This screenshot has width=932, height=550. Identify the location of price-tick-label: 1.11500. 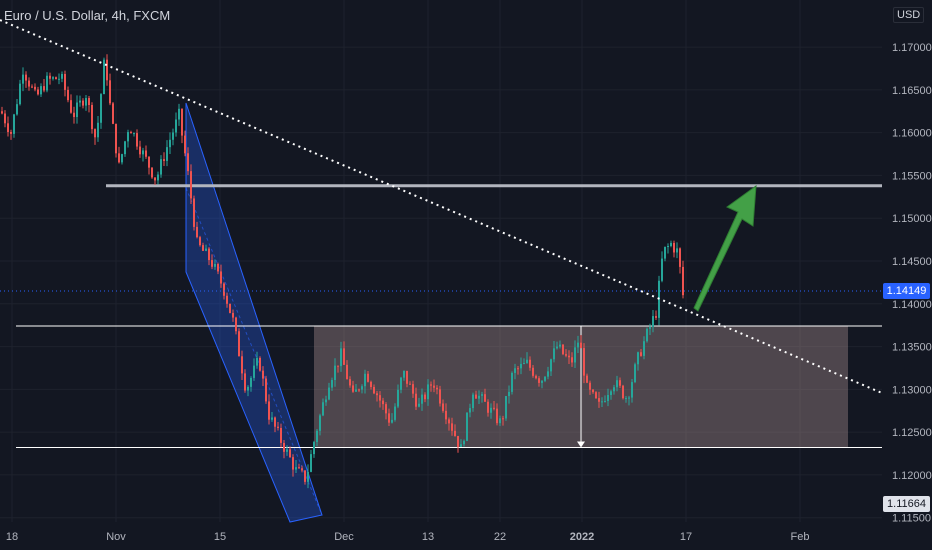
(911, 519).